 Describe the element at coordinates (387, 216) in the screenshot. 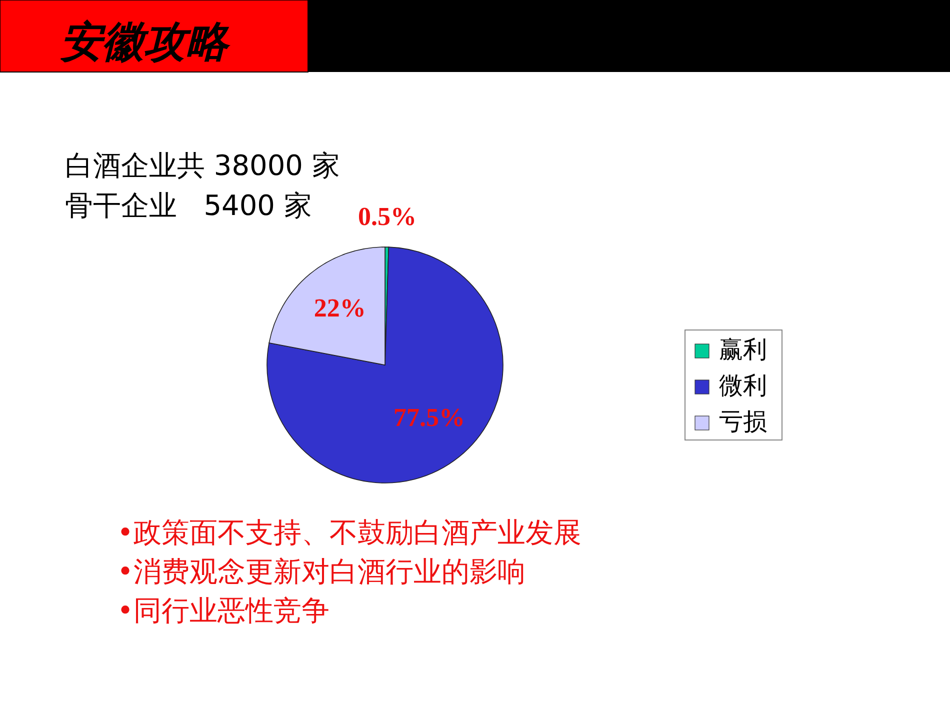

I see `data-label: 0.5%` at that location.